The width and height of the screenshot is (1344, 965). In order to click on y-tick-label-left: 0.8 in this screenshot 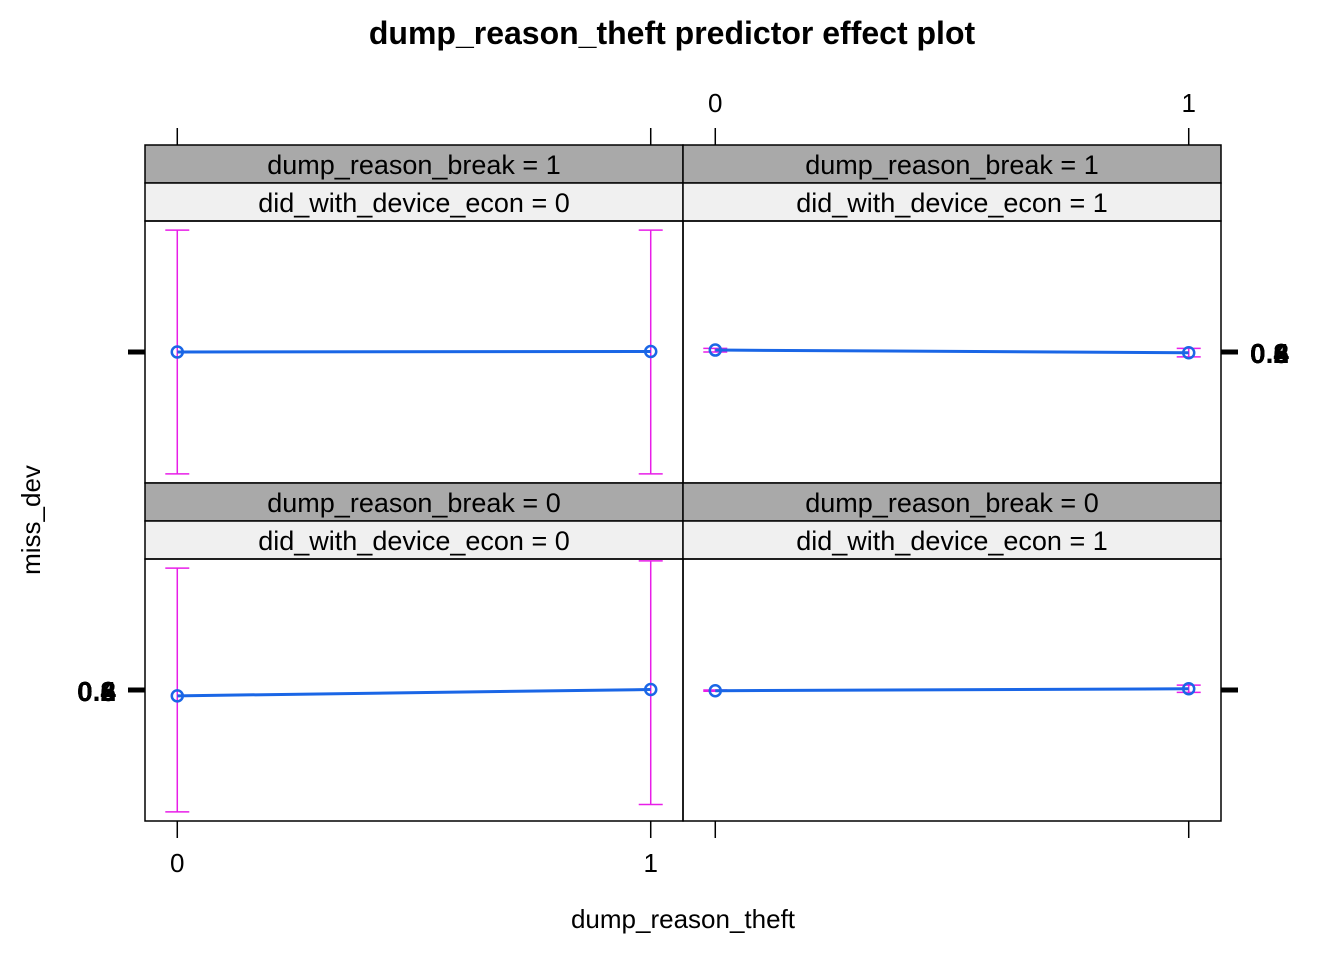, I will do `click(96, 691)`.